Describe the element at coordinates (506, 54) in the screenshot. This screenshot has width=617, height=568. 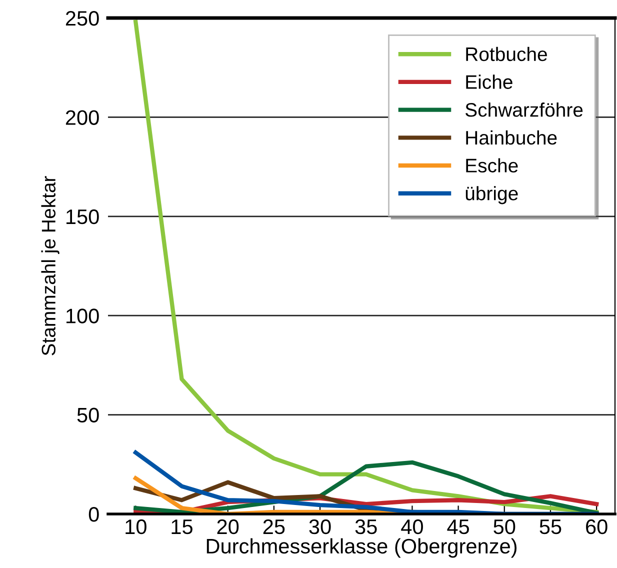
I see `legend-label: Rotbuche` at that location.